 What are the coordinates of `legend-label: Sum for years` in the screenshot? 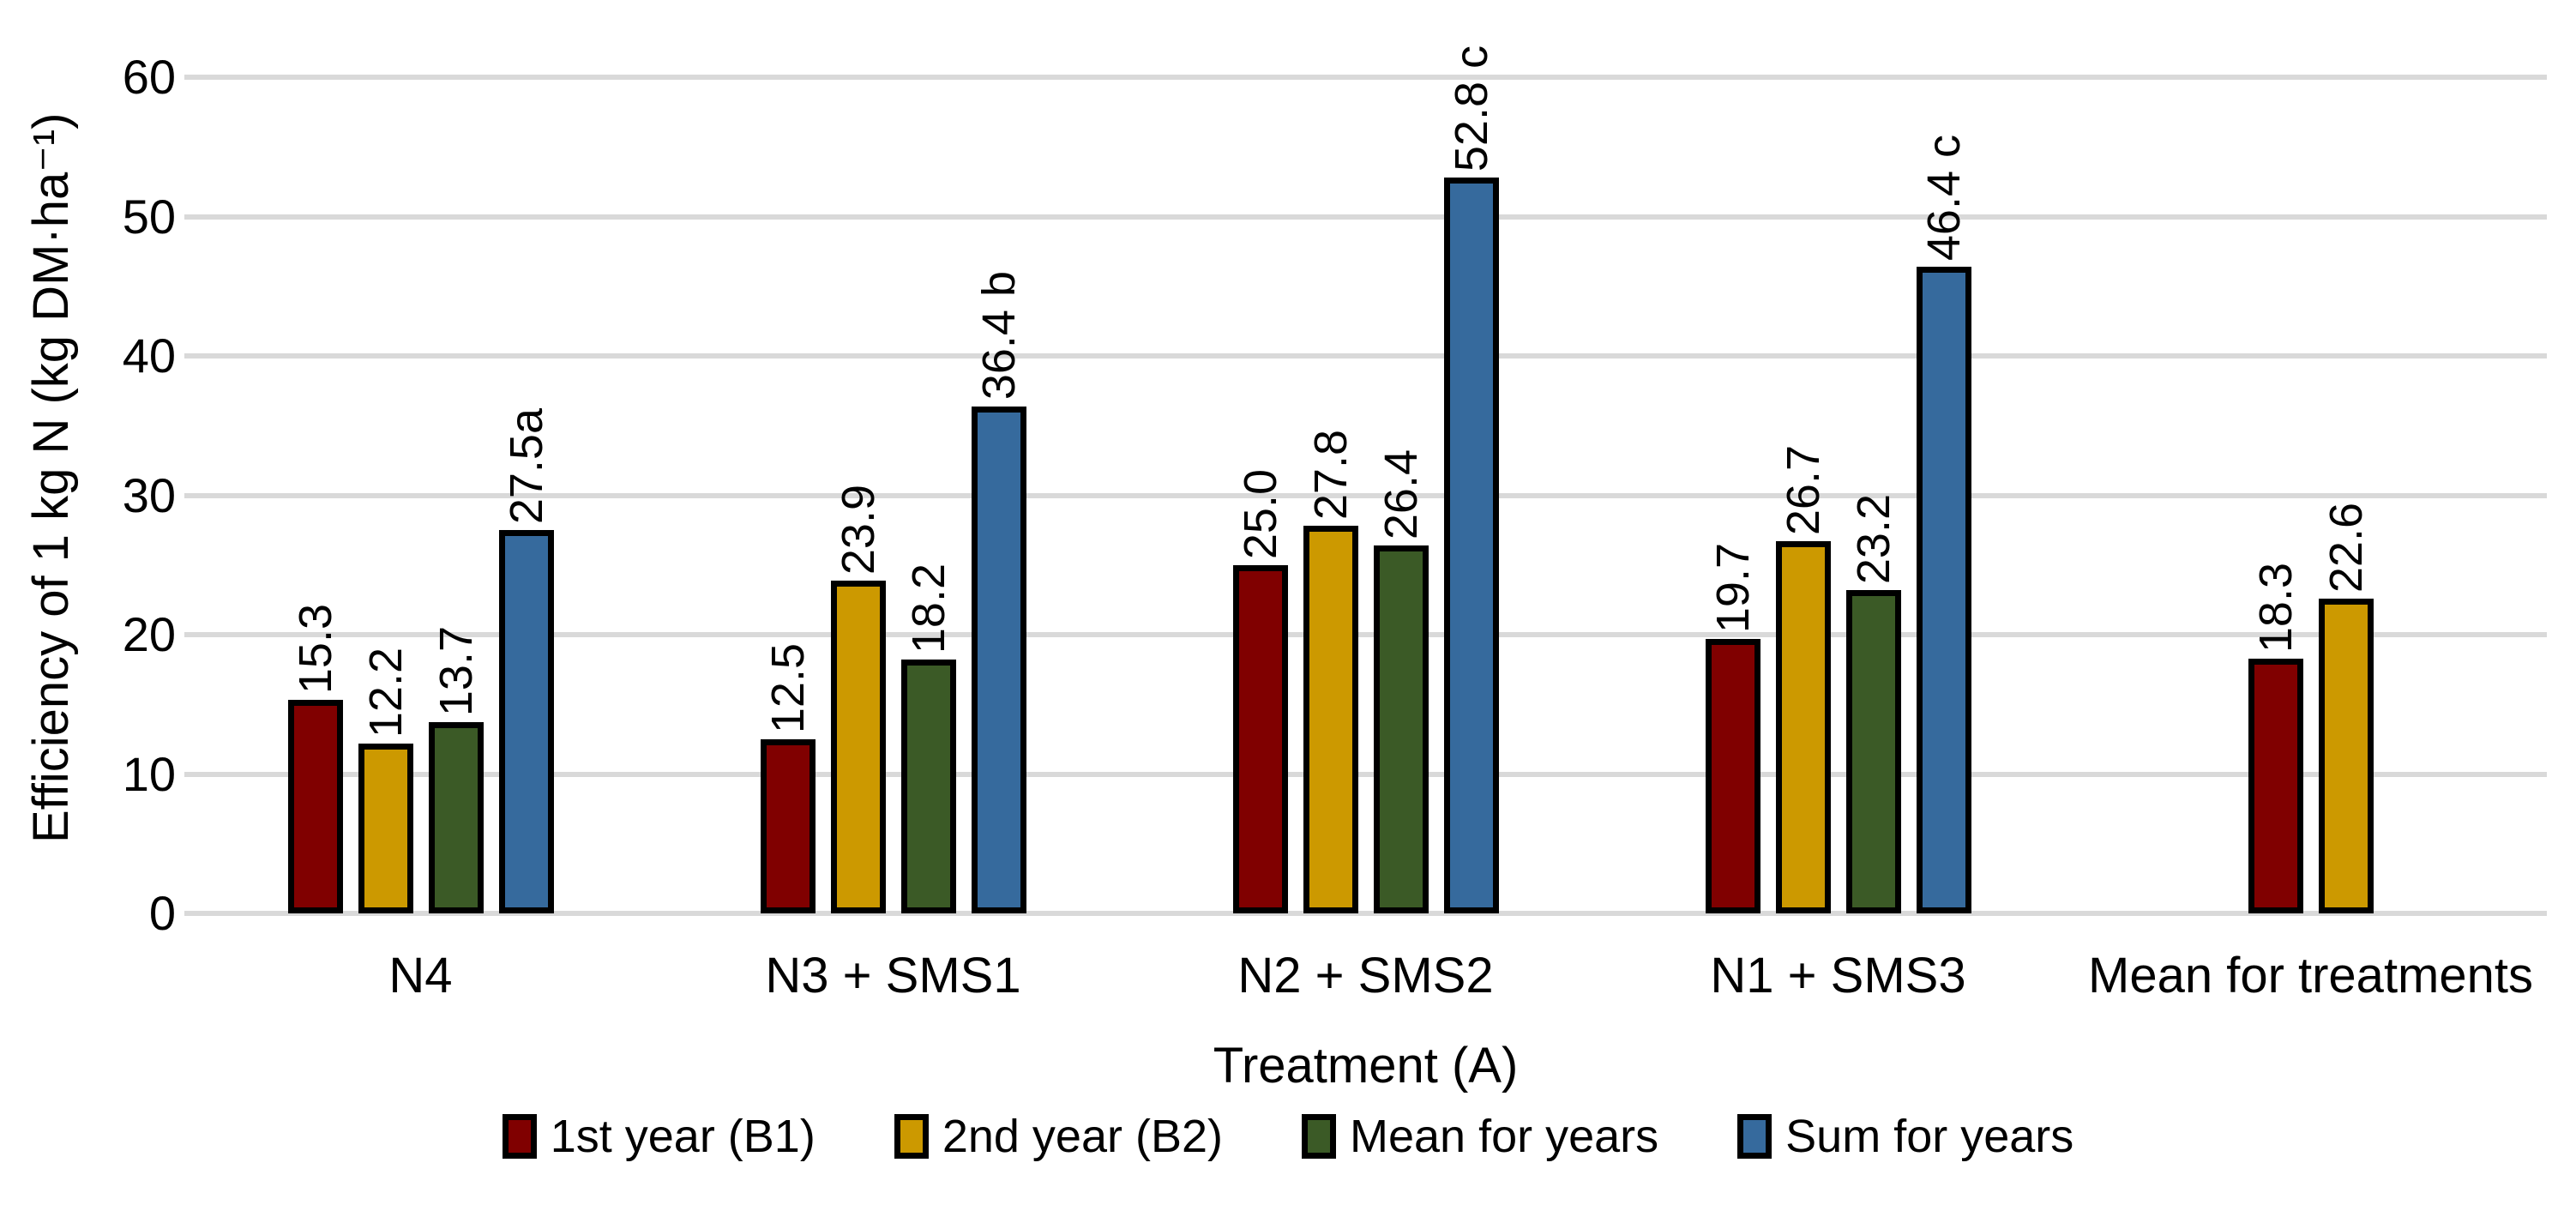 It's located at (1930, 1136).